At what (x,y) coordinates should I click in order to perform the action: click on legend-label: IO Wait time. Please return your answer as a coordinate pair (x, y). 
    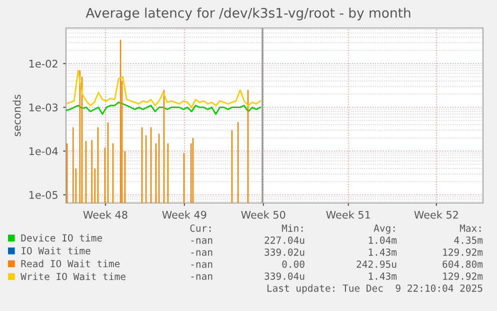
    Looking at the image, I should click on (56, 250).